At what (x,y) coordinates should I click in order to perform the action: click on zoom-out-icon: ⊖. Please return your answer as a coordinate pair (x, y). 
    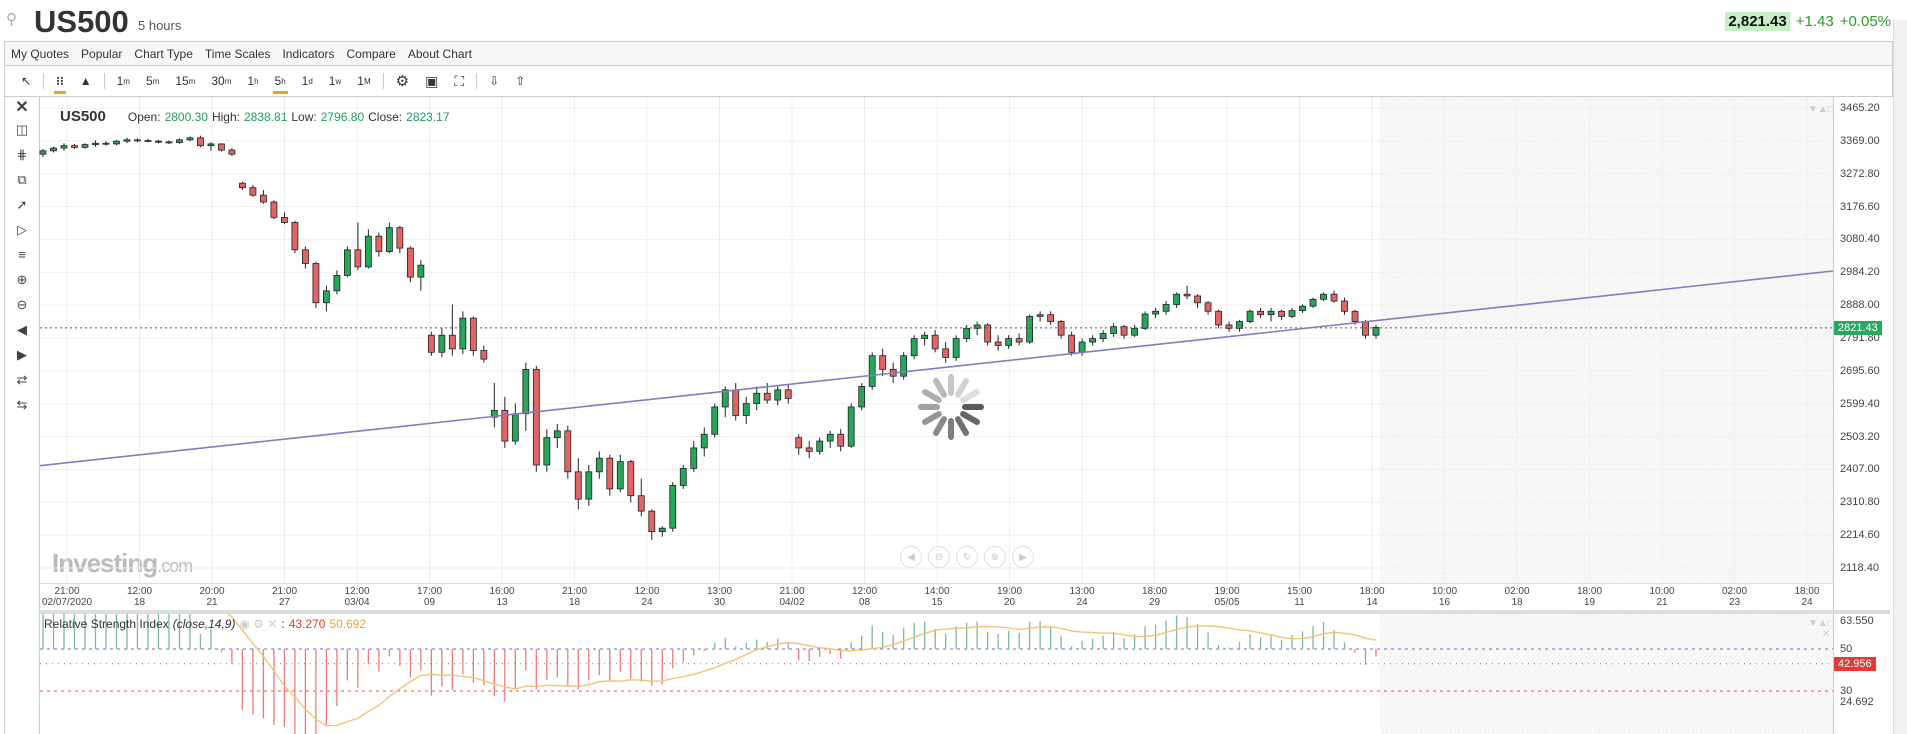
    Looking at the image, I should click on (22, 304).